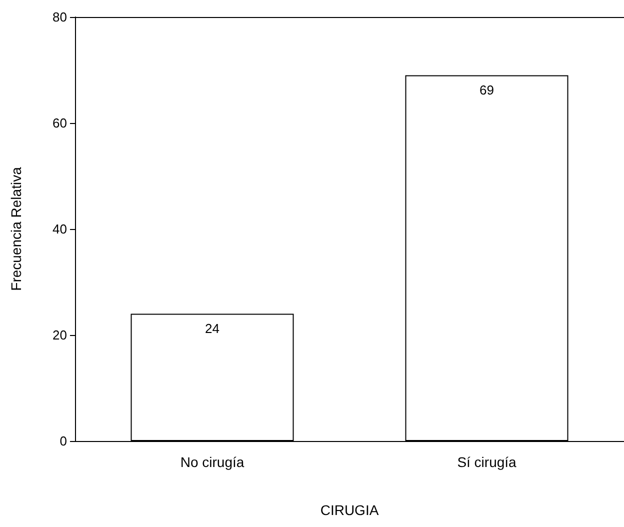  What do you see at coordinates (63, 441) in the screenshot?
I see `y-tick-label: 0` at bounding box center [63, 441].